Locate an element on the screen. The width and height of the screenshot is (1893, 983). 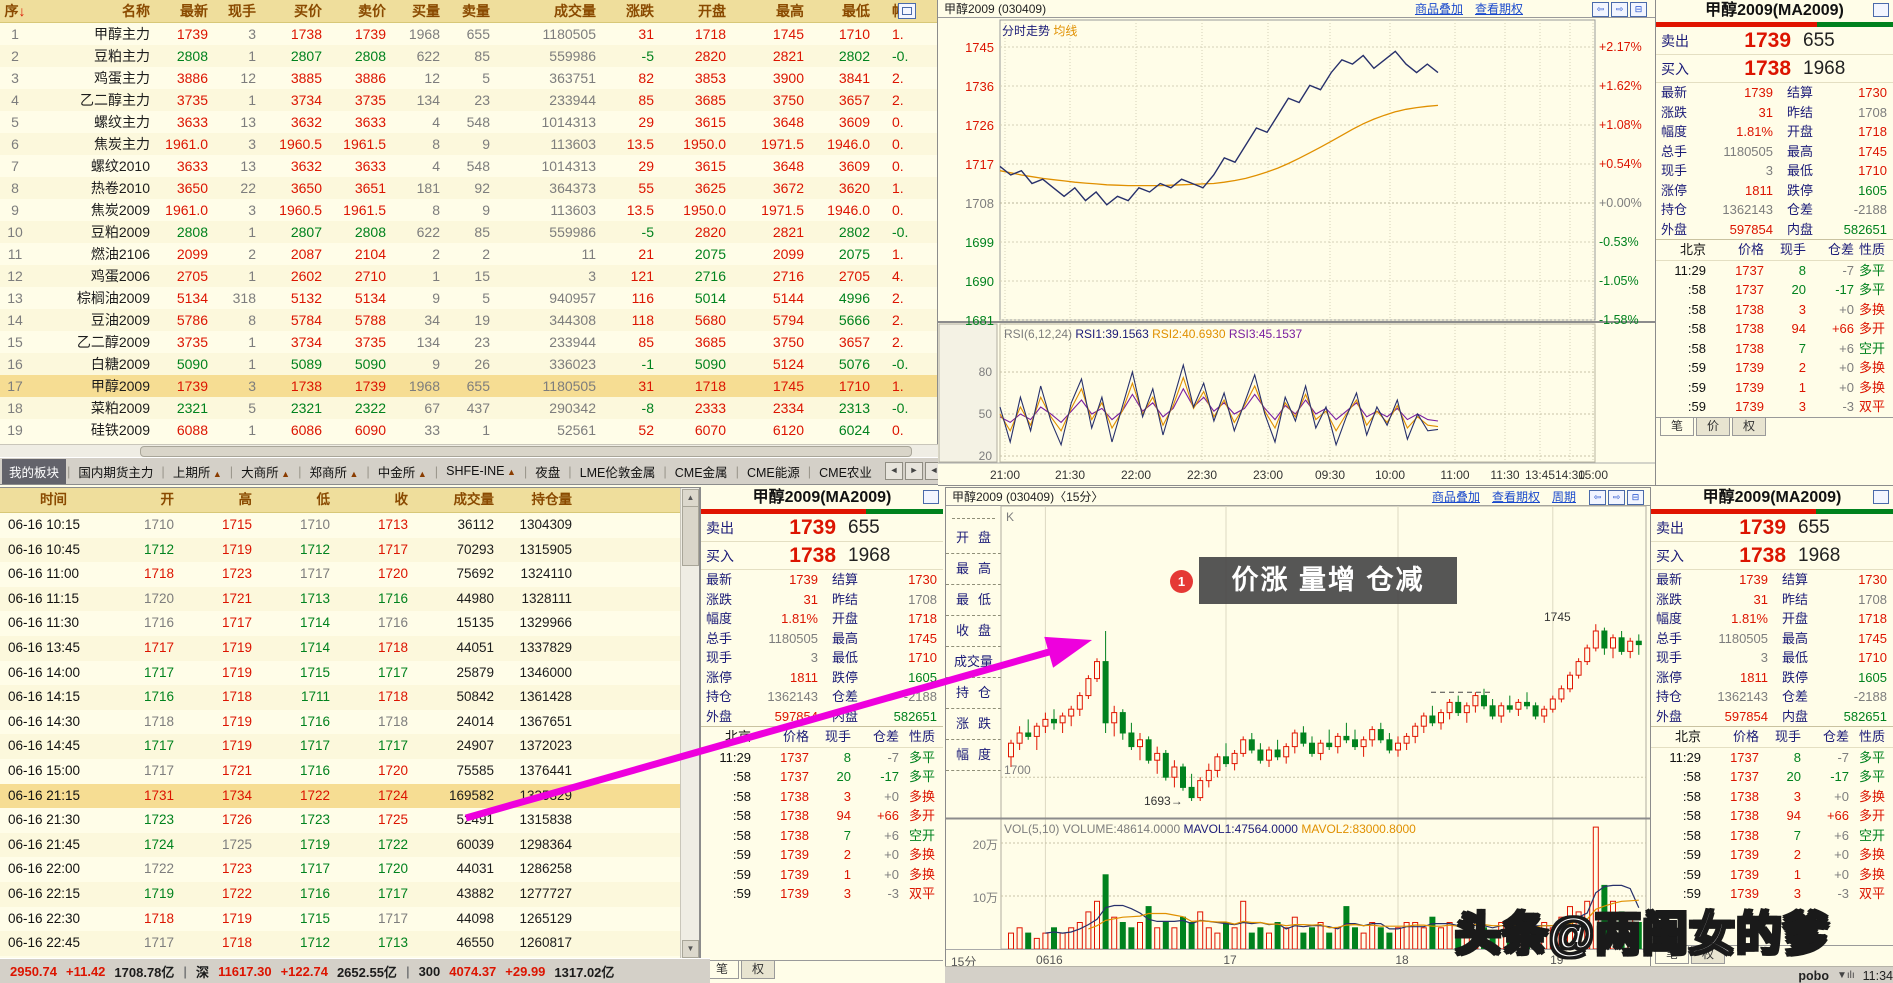
legend-price-line: 分时走势 is located at coordinates (1026, 31).